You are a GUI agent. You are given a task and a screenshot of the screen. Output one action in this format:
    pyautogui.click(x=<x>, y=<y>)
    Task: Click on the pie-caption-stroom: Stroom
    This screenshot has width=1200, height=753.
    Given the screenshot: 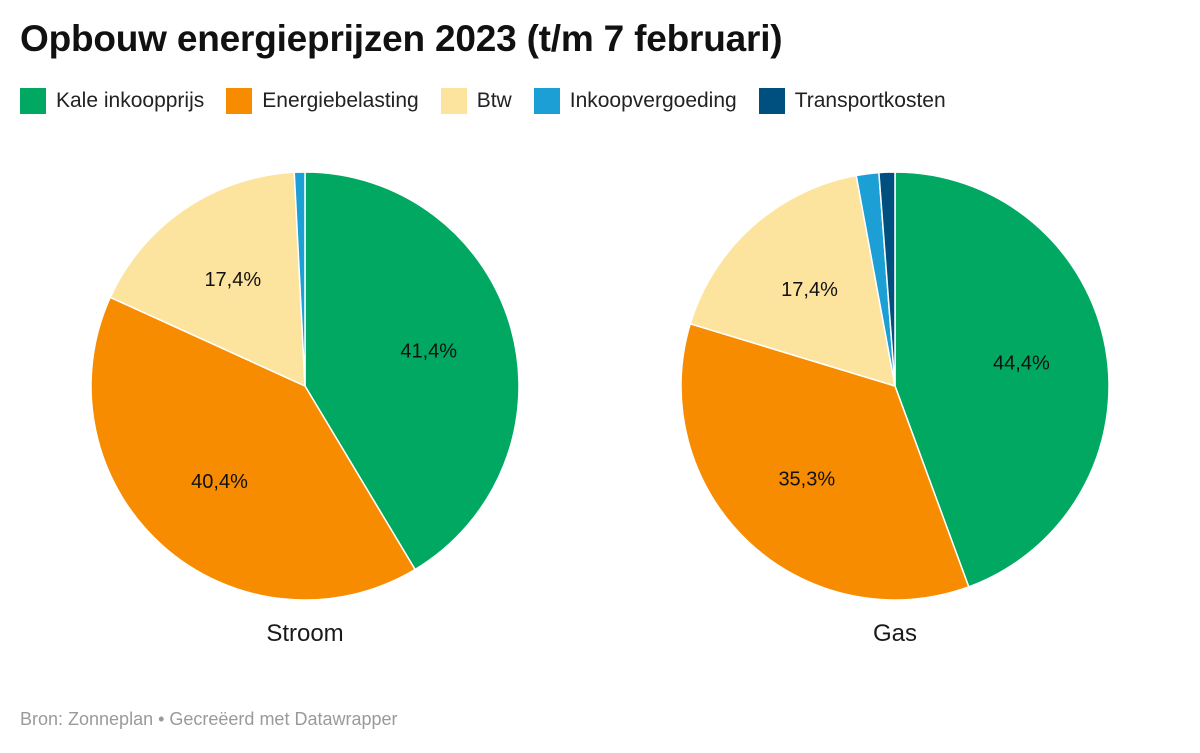 What is the action you would take?
    pyautogui.click(x=305, y=633)
    